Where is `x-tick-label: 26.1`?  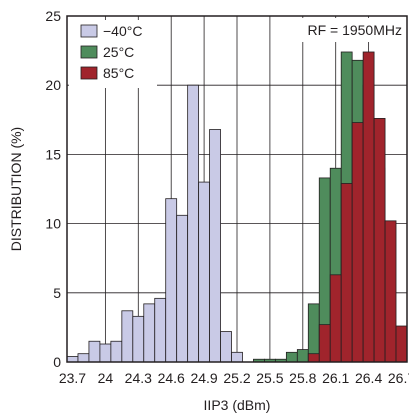
x-tick-label: 26.1 is located at coordinates (335, 378).